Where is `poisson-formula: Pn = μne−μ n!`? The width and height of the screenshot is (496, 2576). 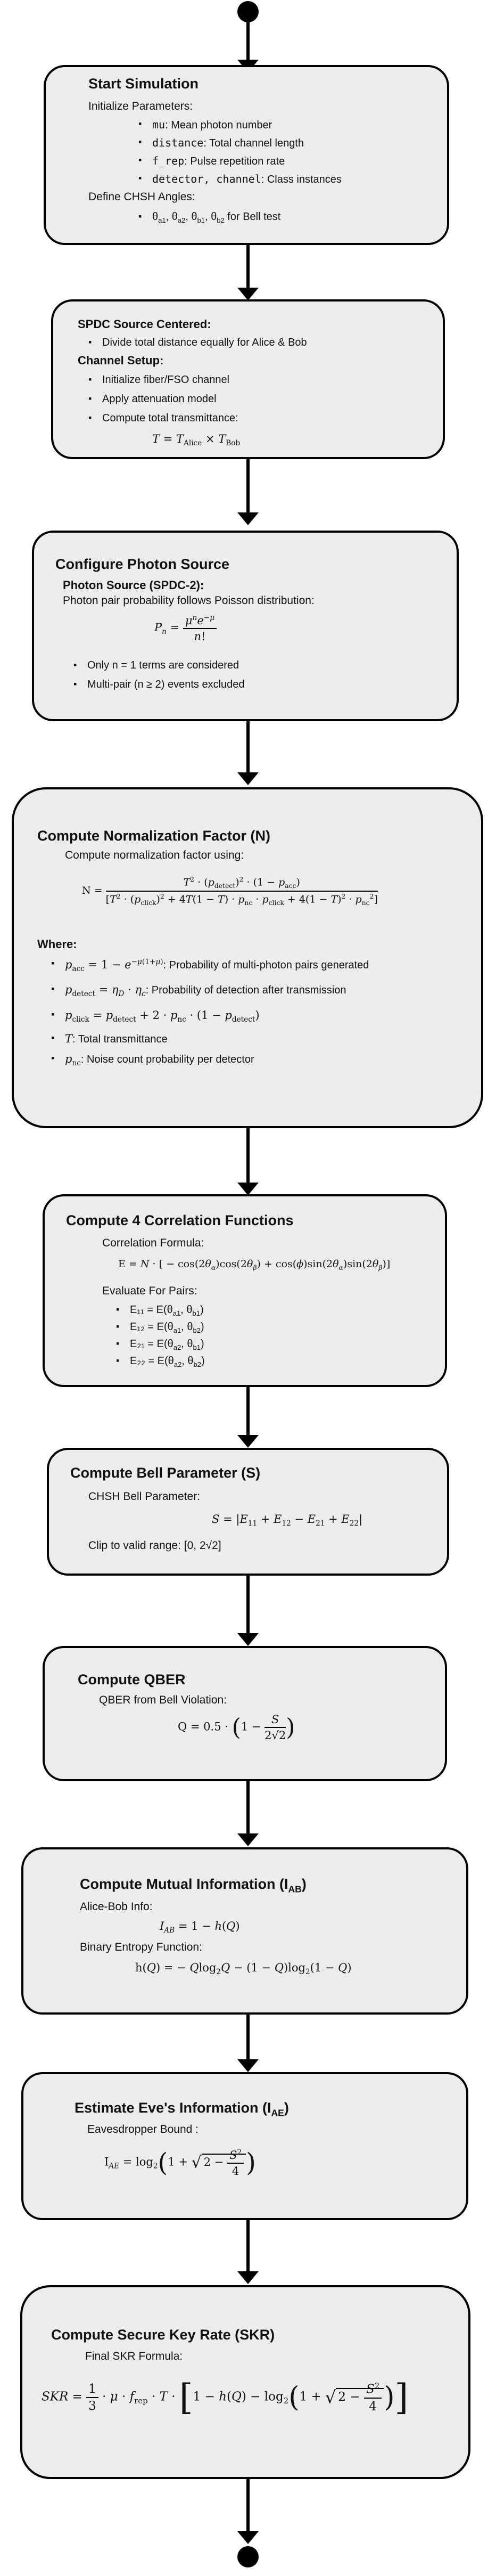 poisson-formula: Pn = μne−μ n! is located at coordinates (185, 628).